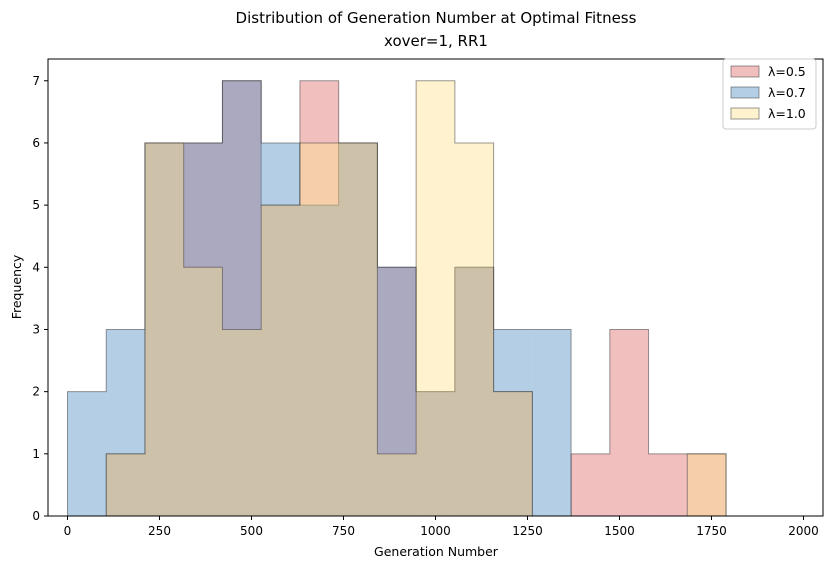 The height and width of the screenshot is (568, 833). I want to click on x-axis-ticks: 0 250 500 750 1000 1250 1500 1750 2000, so click(441, 527).